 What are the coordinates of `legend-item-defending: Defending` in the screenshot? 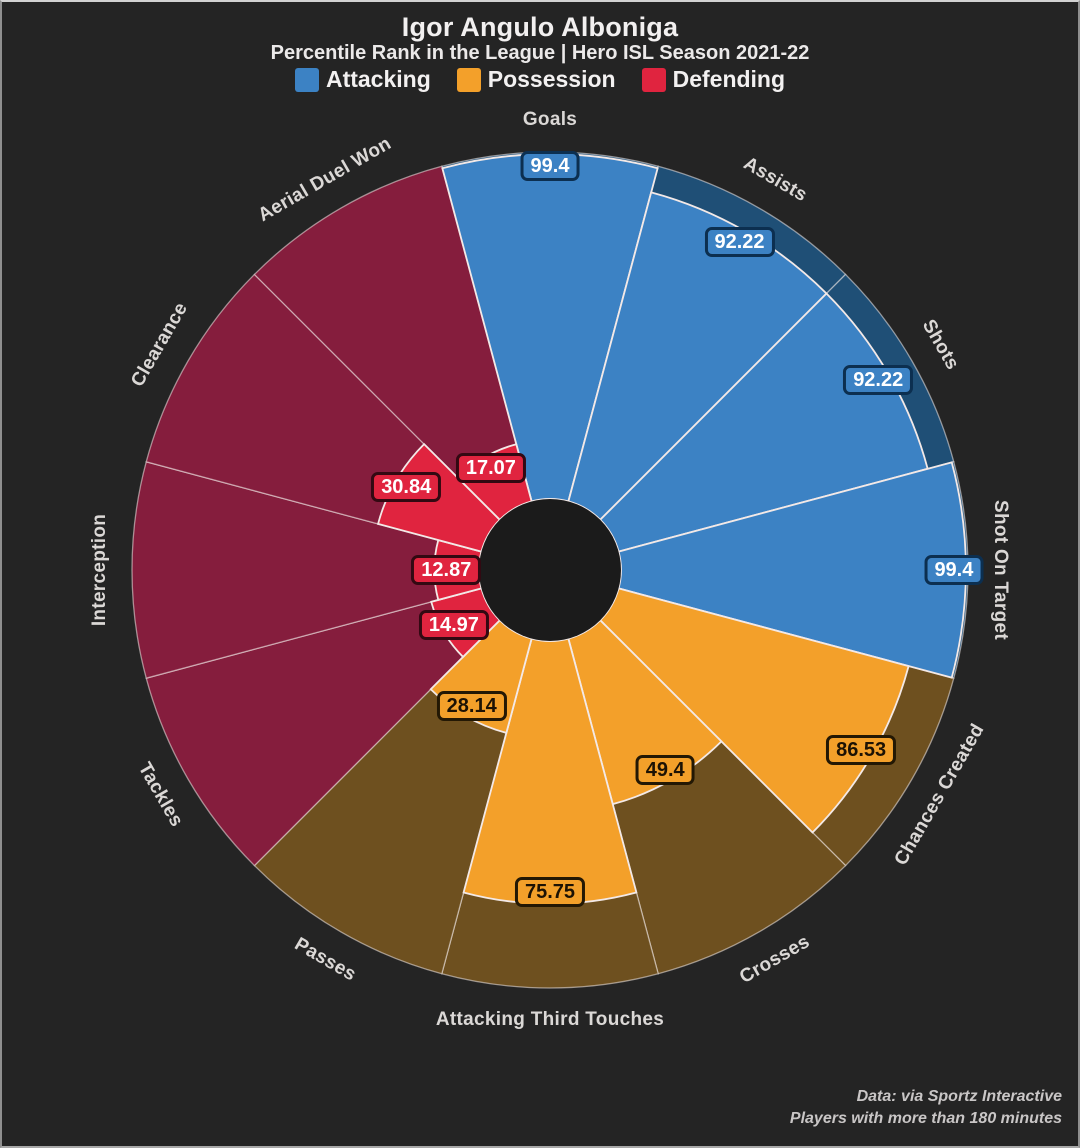 It's located at (713, 79).